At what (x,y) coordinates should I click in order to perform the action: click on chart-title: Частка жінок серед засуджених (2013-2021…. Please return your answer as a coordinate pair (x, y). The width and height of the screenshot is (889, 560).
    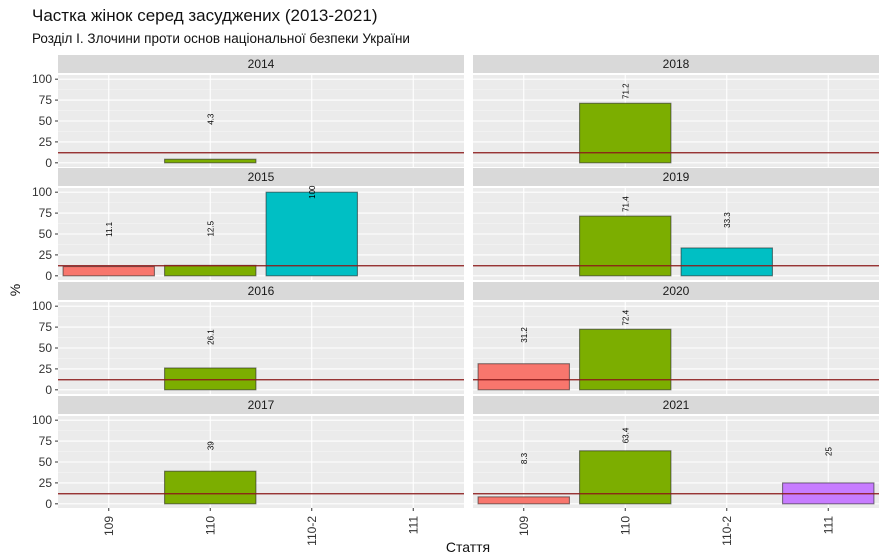
    Looking at the image, I should click on (205, 15).